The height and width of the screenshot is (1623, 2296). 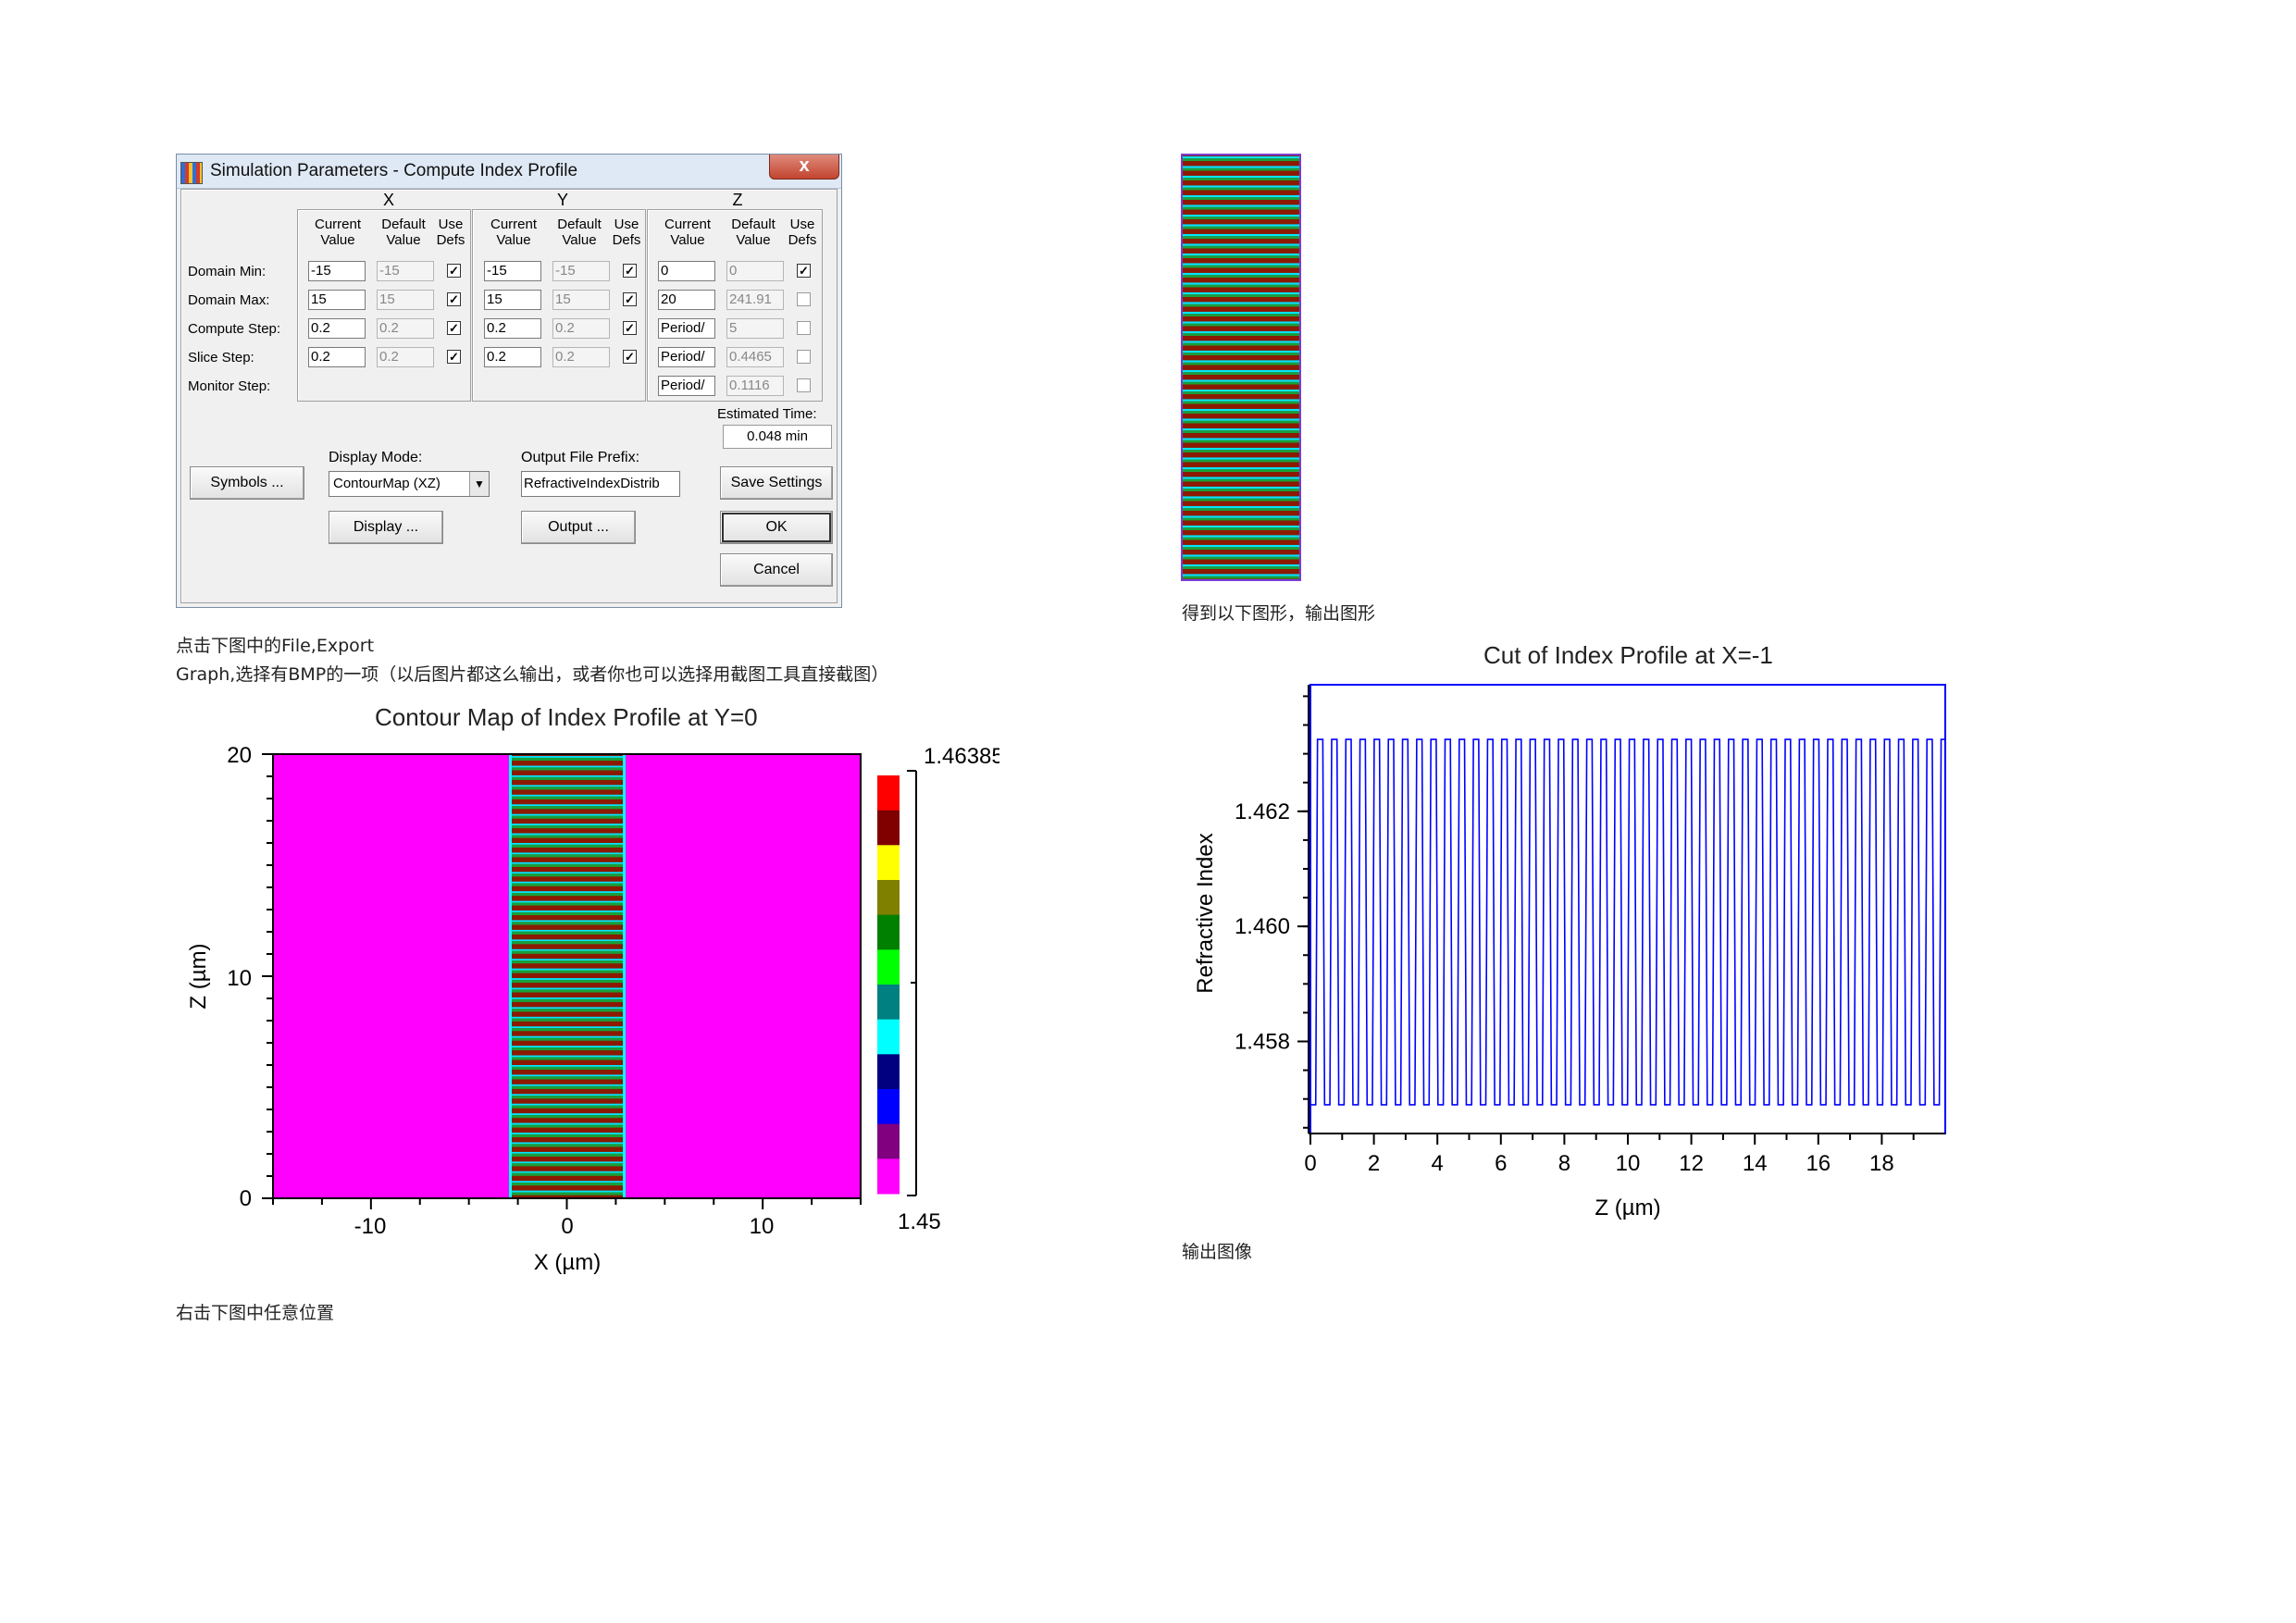 I want to click on x-group-box, so click(x=384, y=305).